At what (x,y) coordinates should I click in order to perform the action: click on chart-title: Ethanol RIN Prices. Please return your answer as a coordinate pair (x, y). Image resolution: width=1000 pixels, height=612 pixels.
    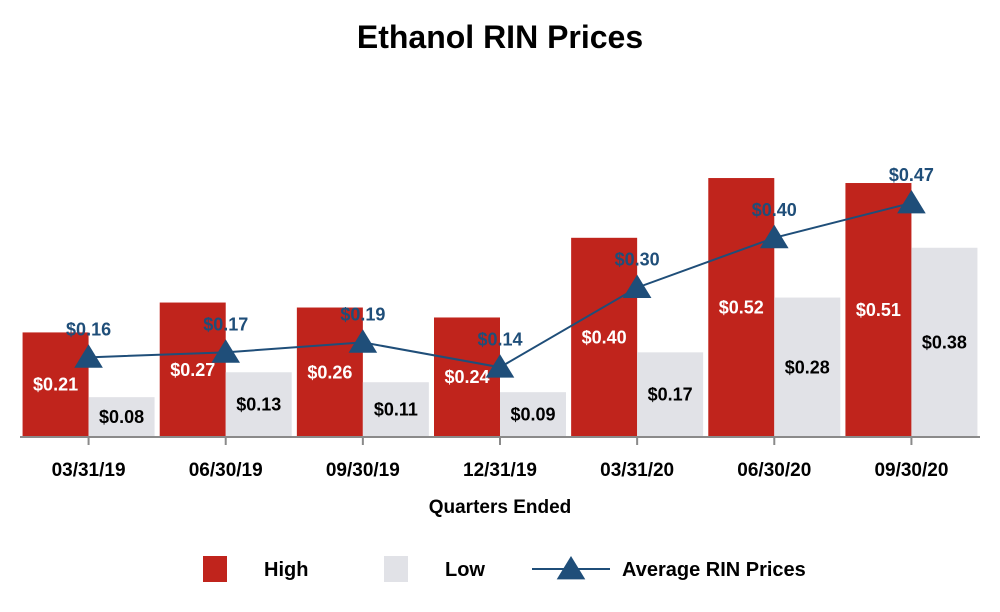
    Looking at the image, I should click on (500, 37).